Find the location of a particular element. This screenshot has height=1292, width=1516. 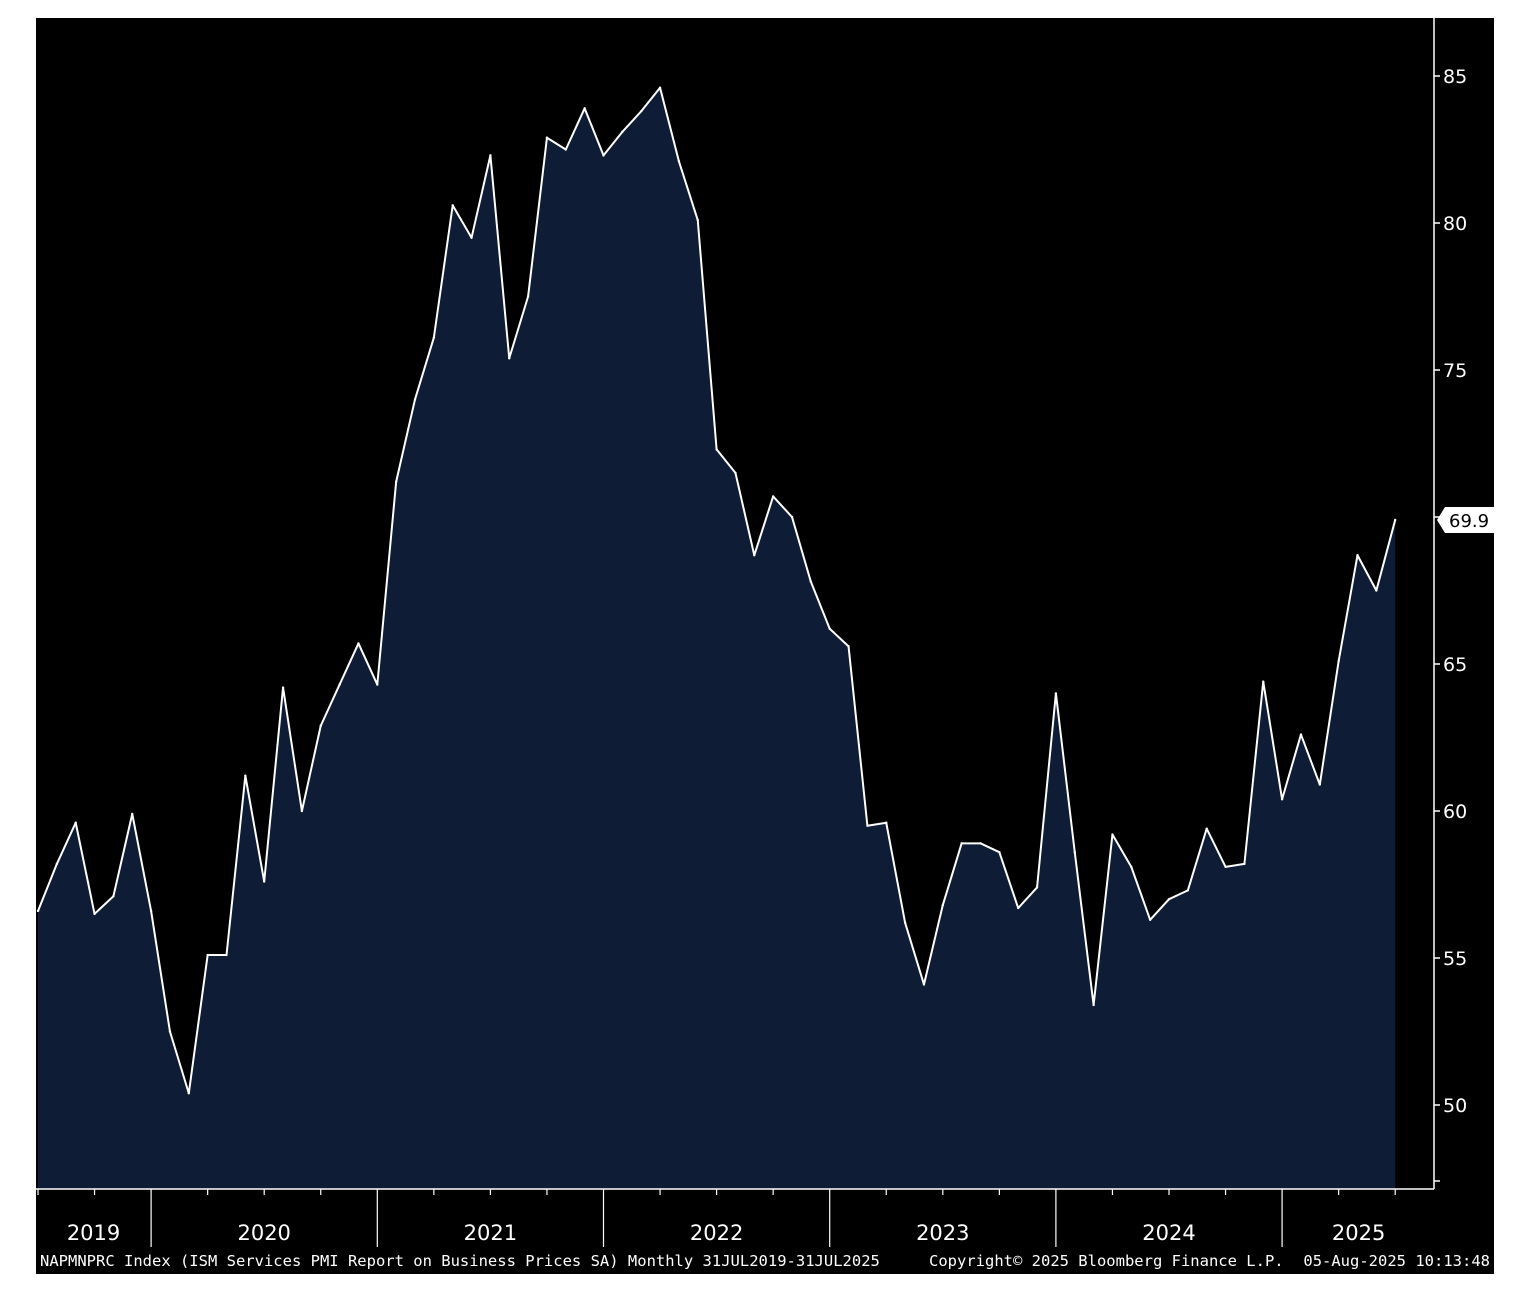

y-tick-label: 80 is located at coordinates (1455, 224).